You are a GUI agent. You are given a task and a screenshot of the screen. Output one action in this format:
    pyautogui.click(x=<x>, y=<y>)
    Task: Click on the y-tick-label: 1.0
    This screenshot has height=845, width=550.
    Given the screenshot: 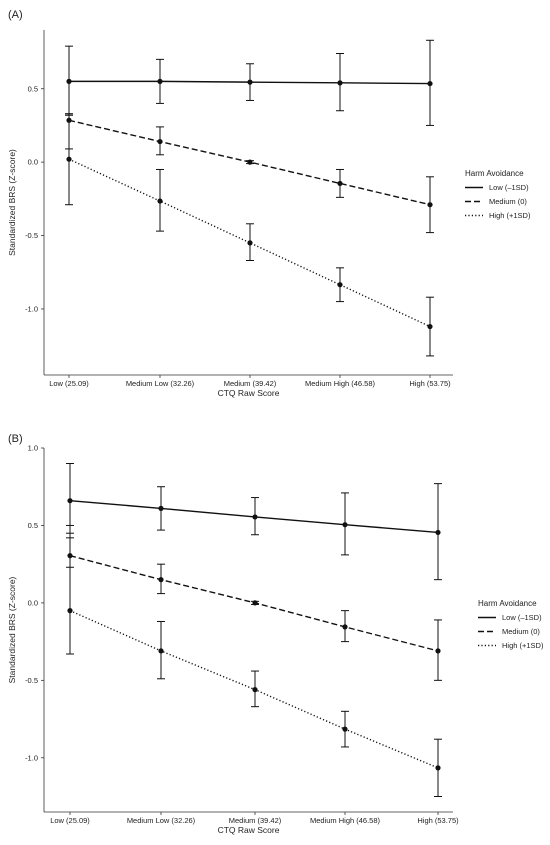 What is the action you would take?
    pyautogui.click(x=33, y=448)
    